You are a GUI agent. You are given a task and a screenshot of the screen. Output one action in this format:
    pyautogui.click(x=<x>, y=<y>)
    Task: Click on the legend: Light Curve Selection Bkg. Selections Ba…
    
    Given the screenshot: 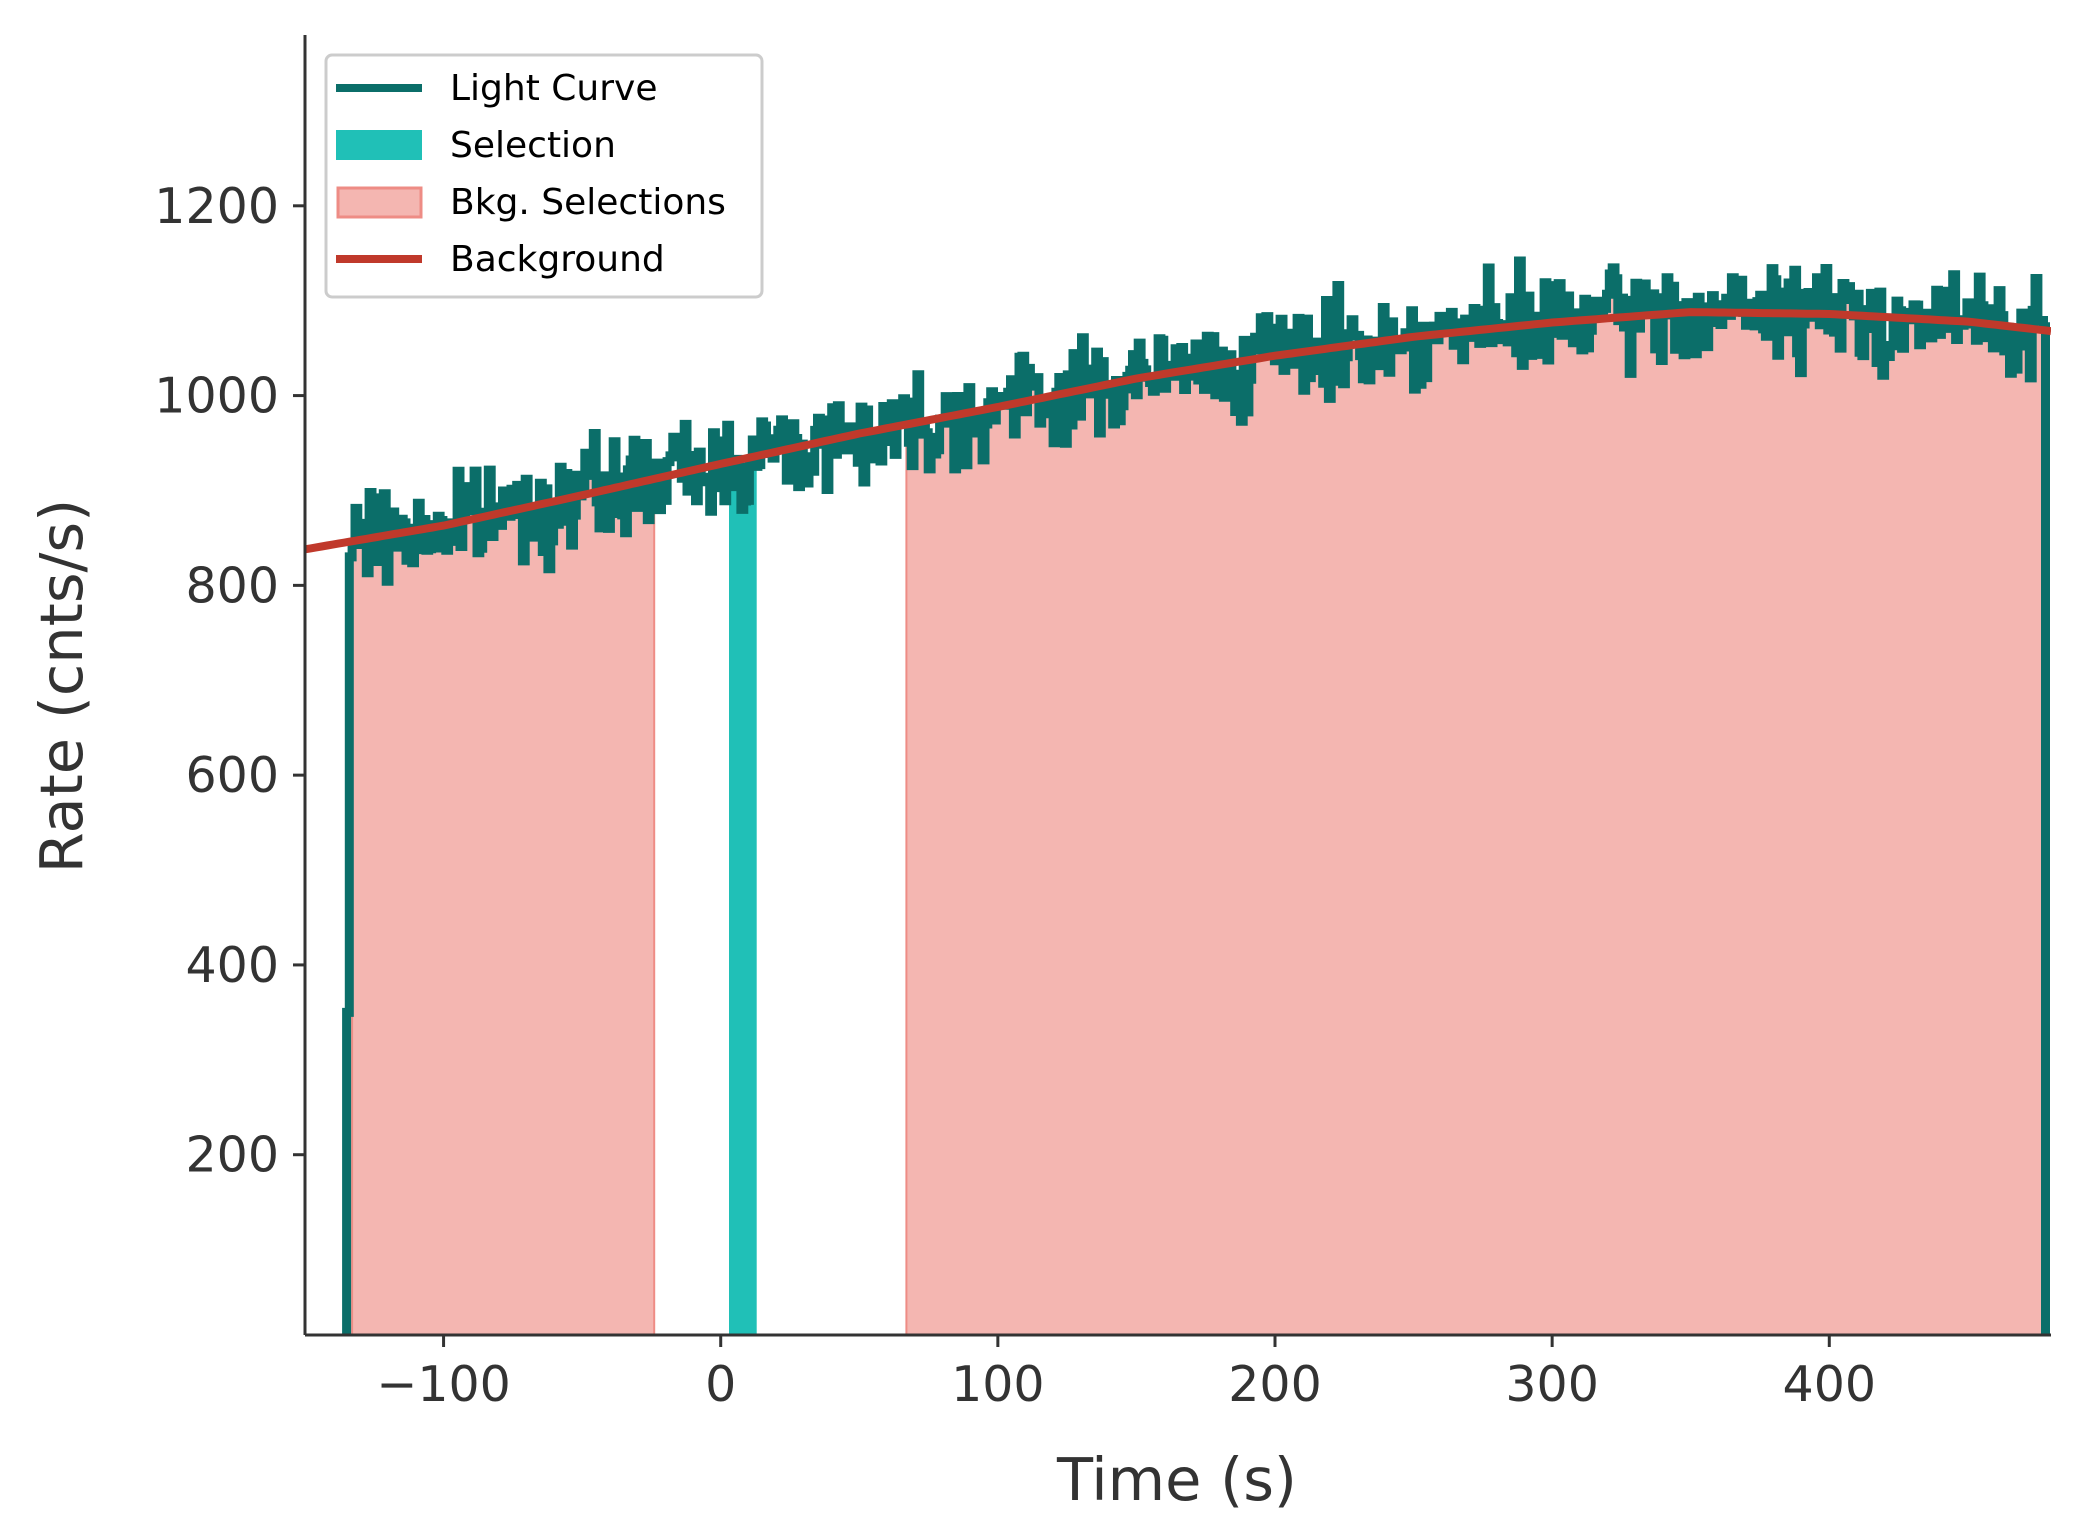 What is the action you would take?
    pyautogui.click(x=544, y=176)
    